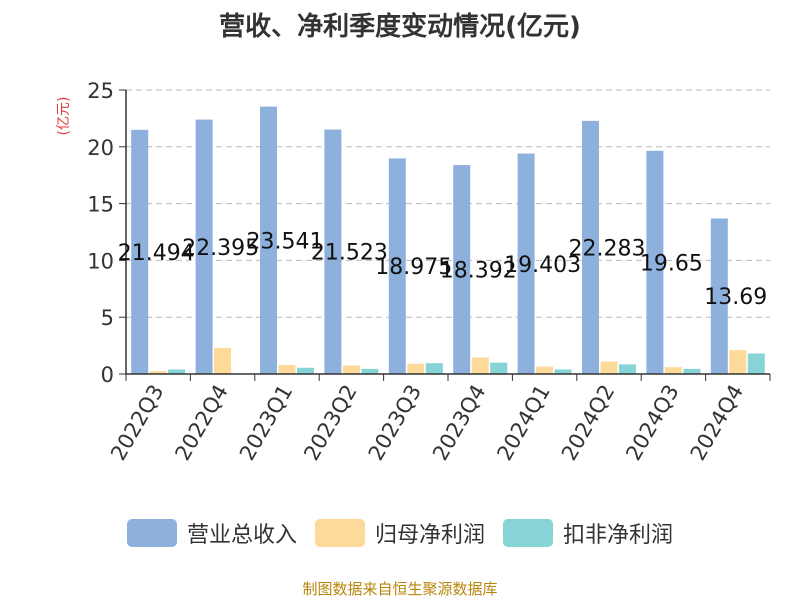 The height and width of the screenshot is (600, 800). I want to click on data-label: 19.65, so click(671, 263).